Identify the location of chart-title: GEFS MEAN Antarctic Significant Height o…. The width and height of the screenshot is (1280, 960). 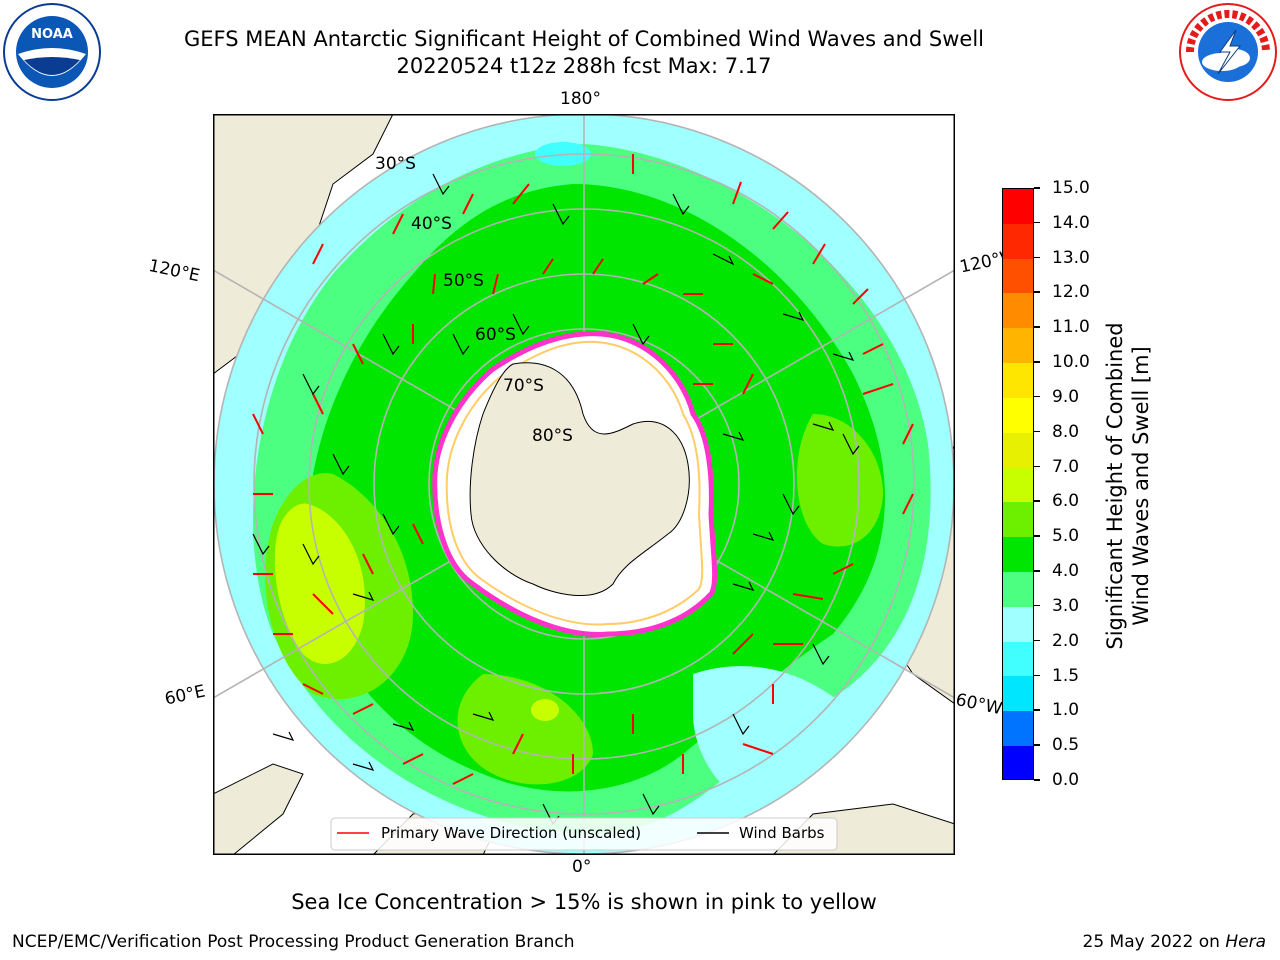
(584, 39).